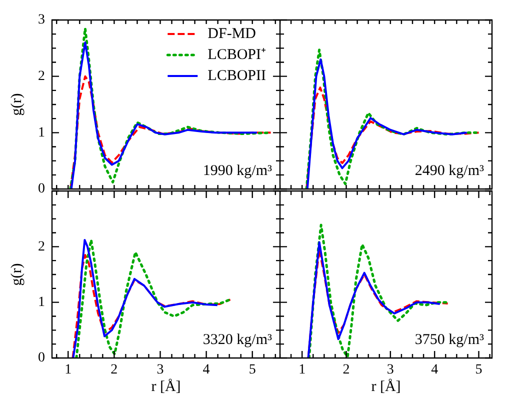  I want to click on annotation: 2490 kg/m³, so click(449, 171).